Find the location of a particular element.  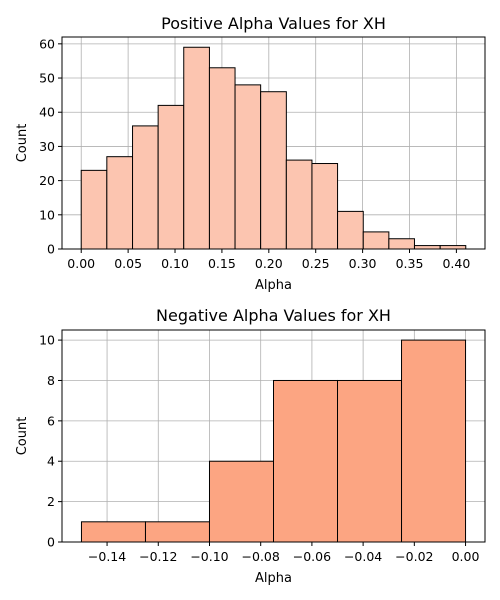

y-tick-label: 8 is located at coordinates (51, 380).